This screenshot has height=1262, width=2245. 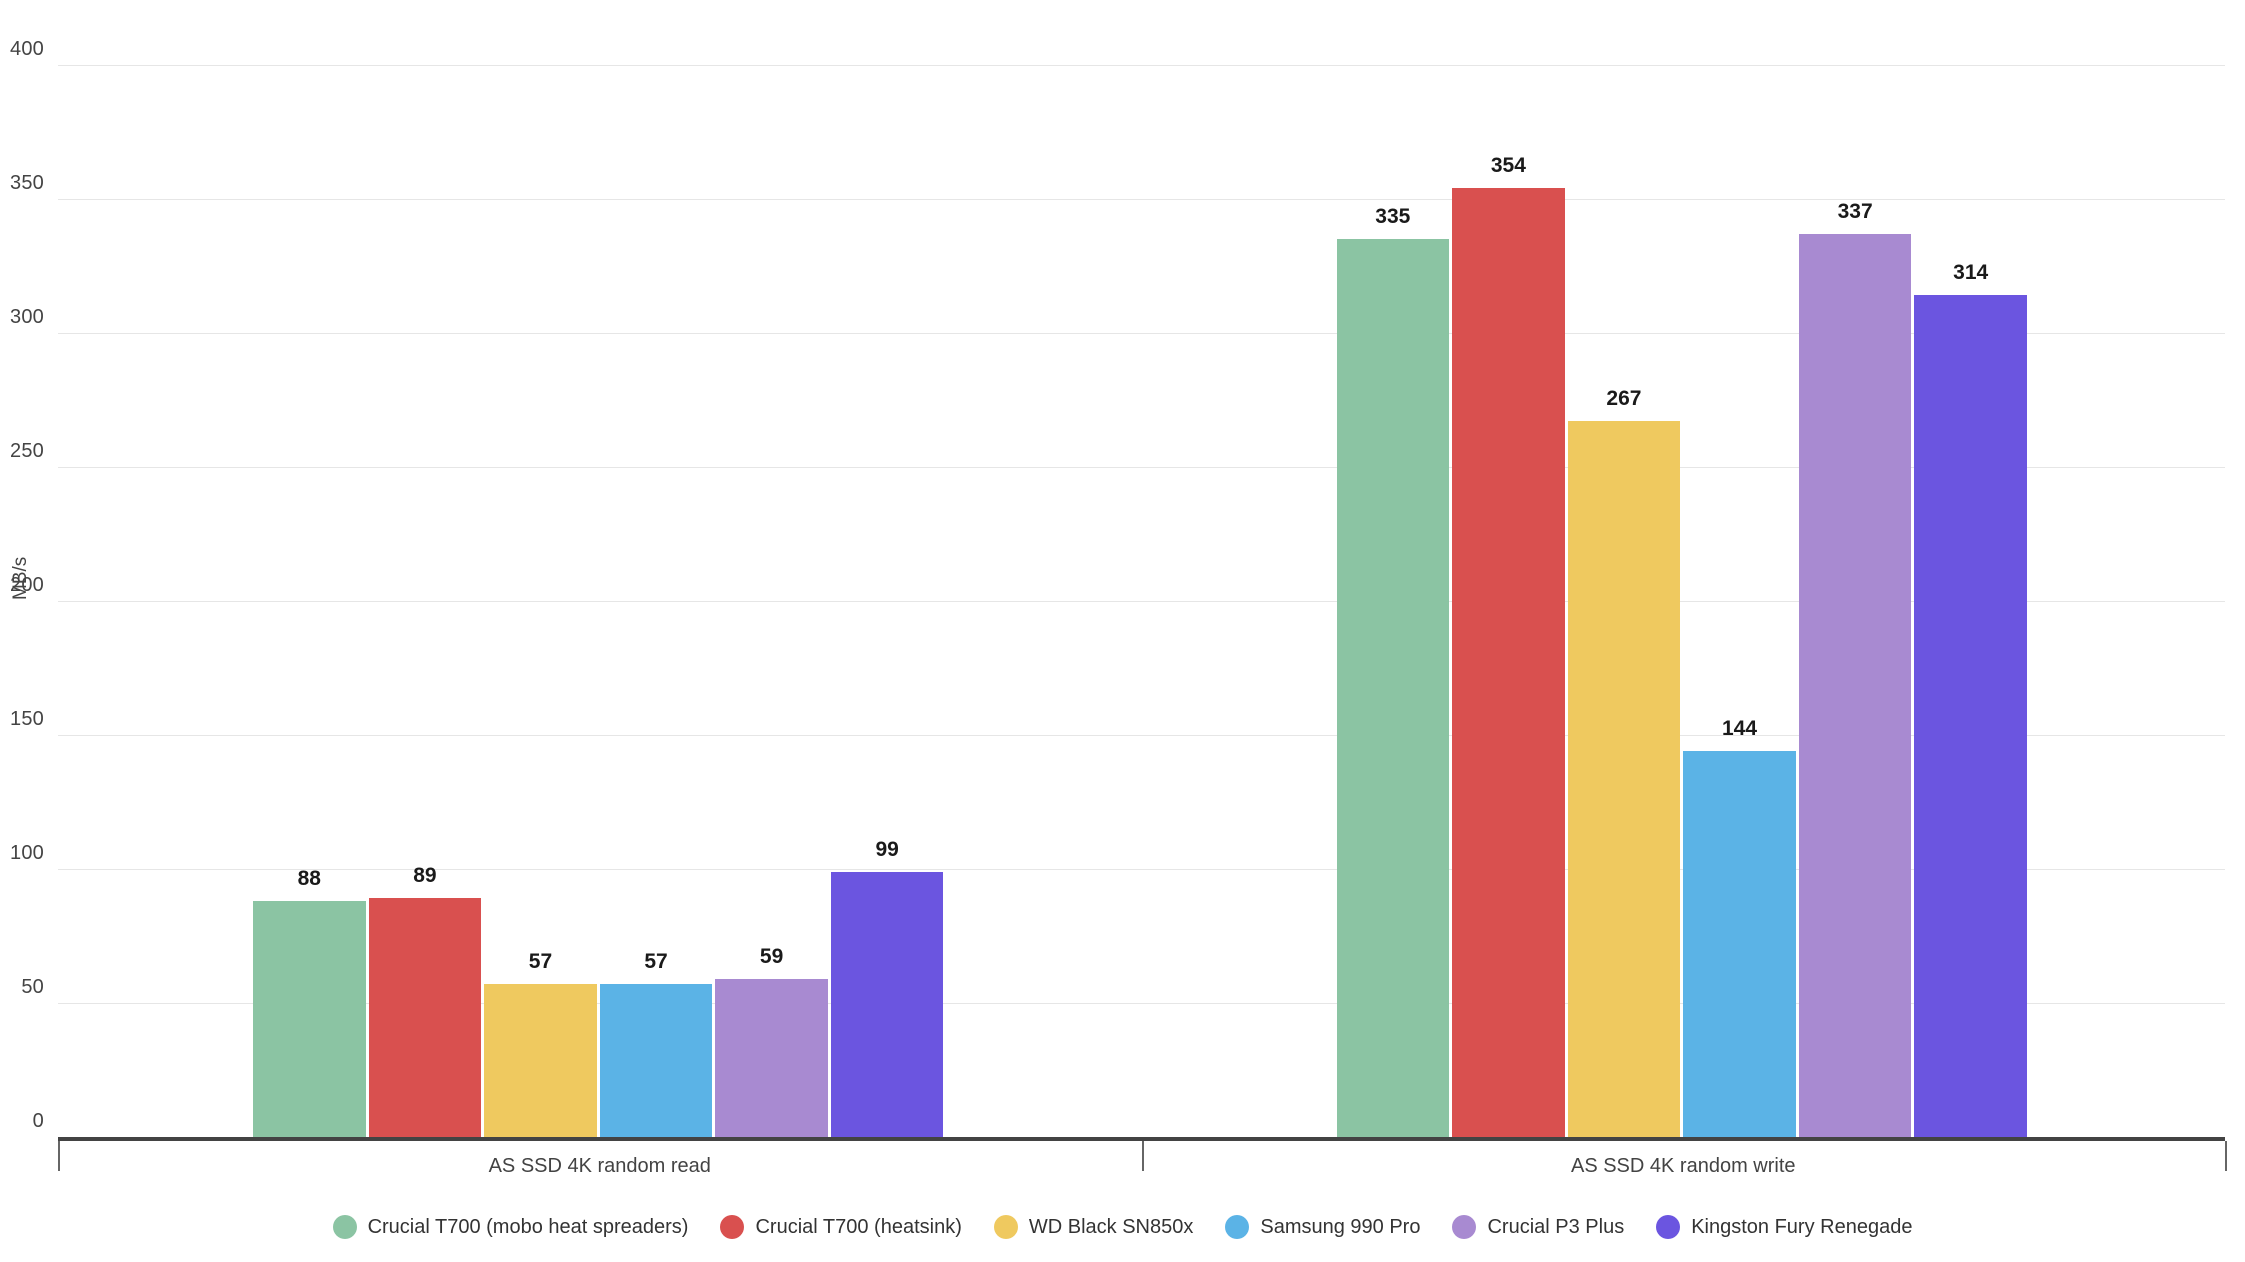 I want to click on legend-item: Crucial T700 (mobo heat spreaders), so click(x=510, y=1227).